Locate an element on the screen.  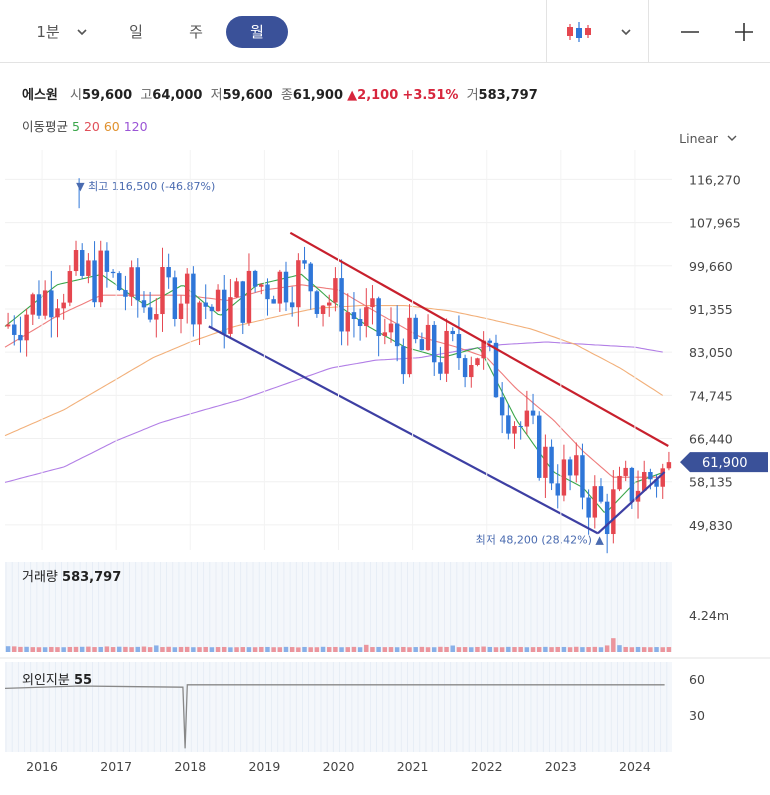
year-tick-label: 2016 is located at coordinates (42, 766).